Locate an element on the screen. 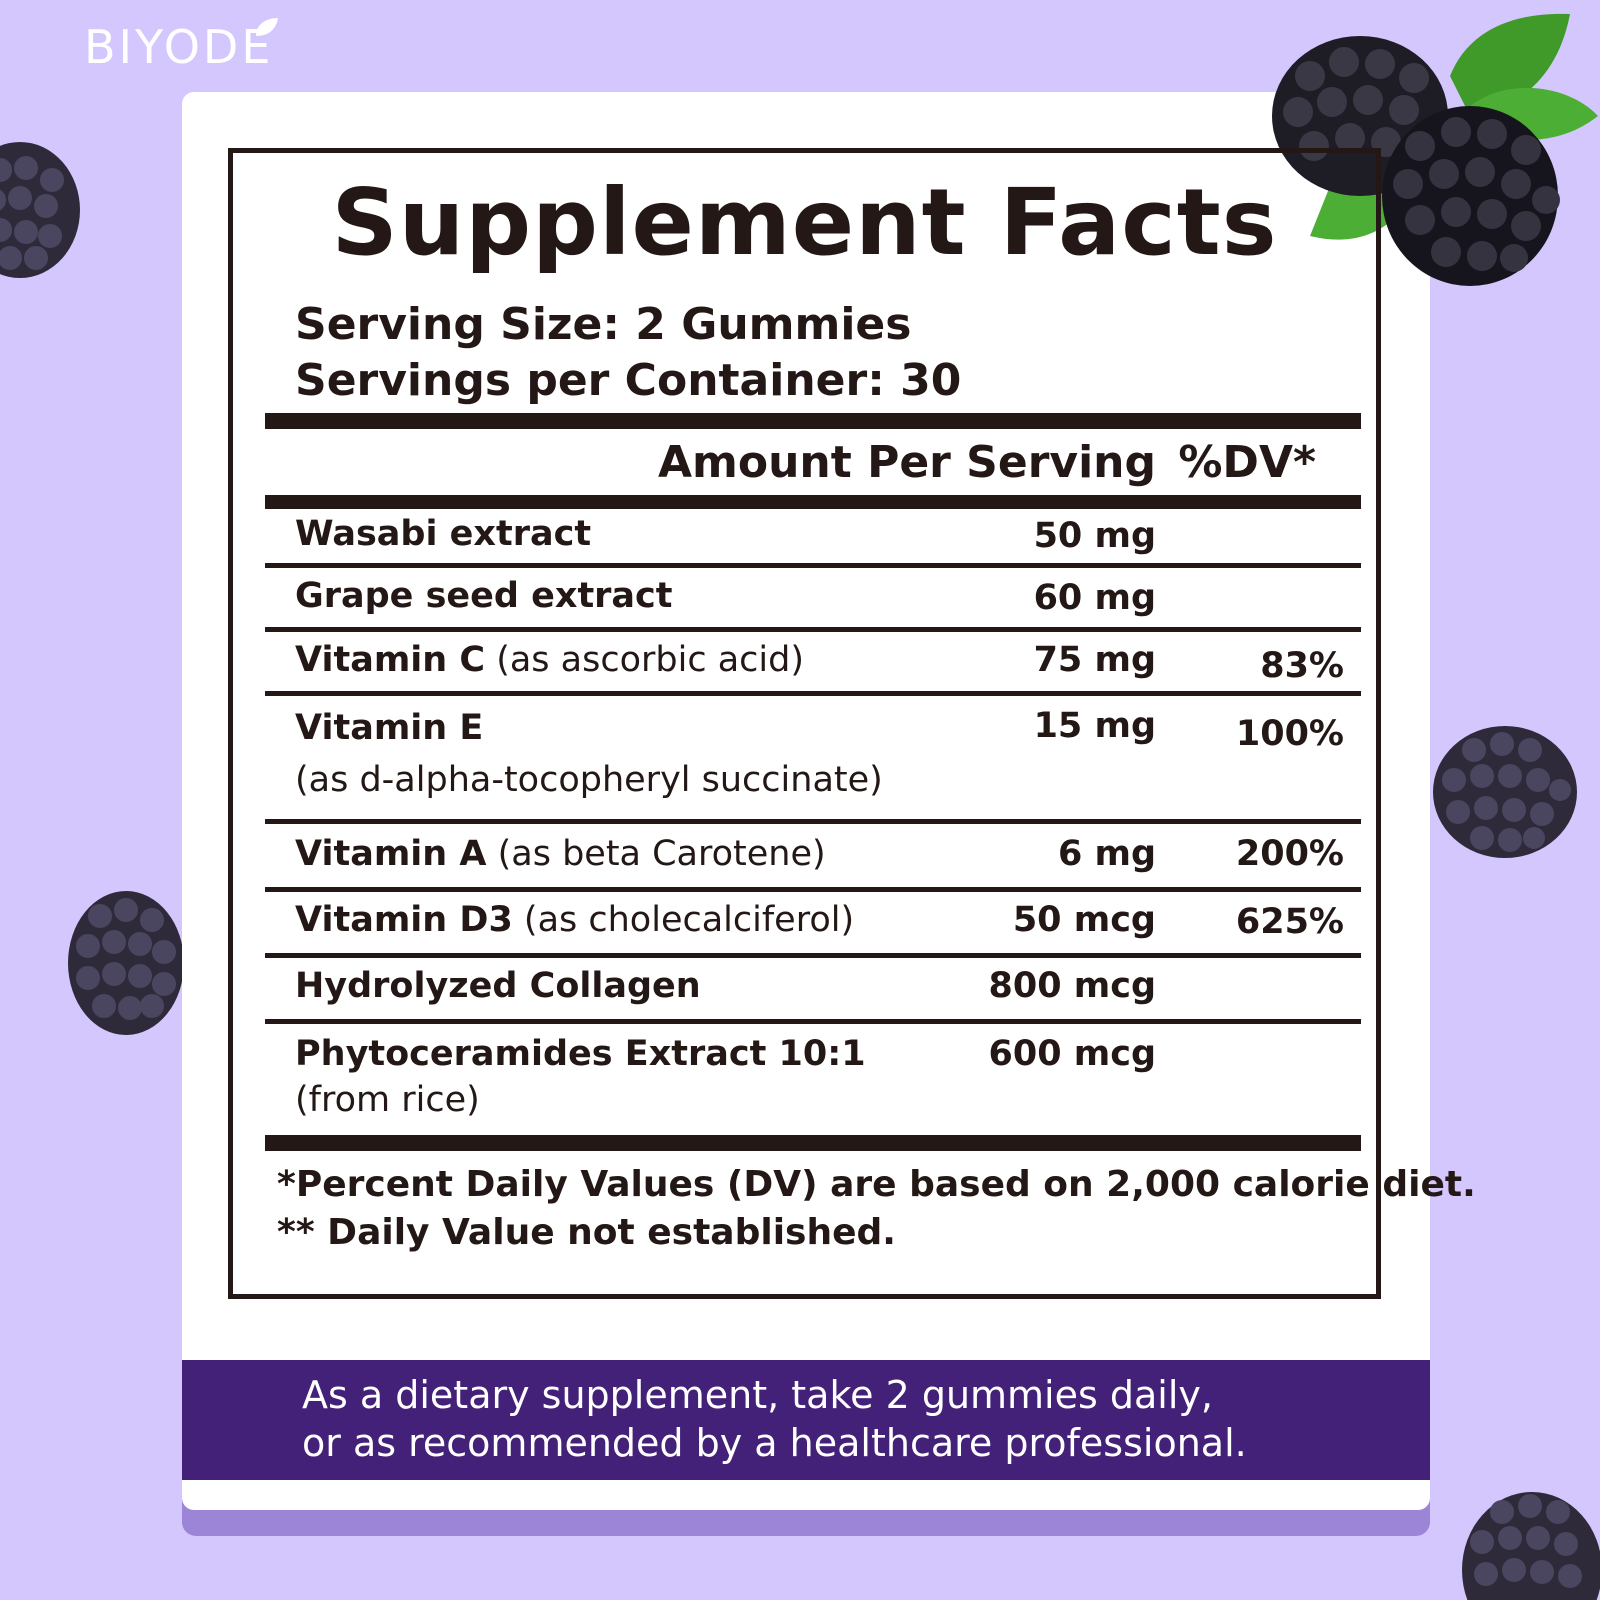  nutrient-name: Vitamin C is located at coordinates (390, 660).